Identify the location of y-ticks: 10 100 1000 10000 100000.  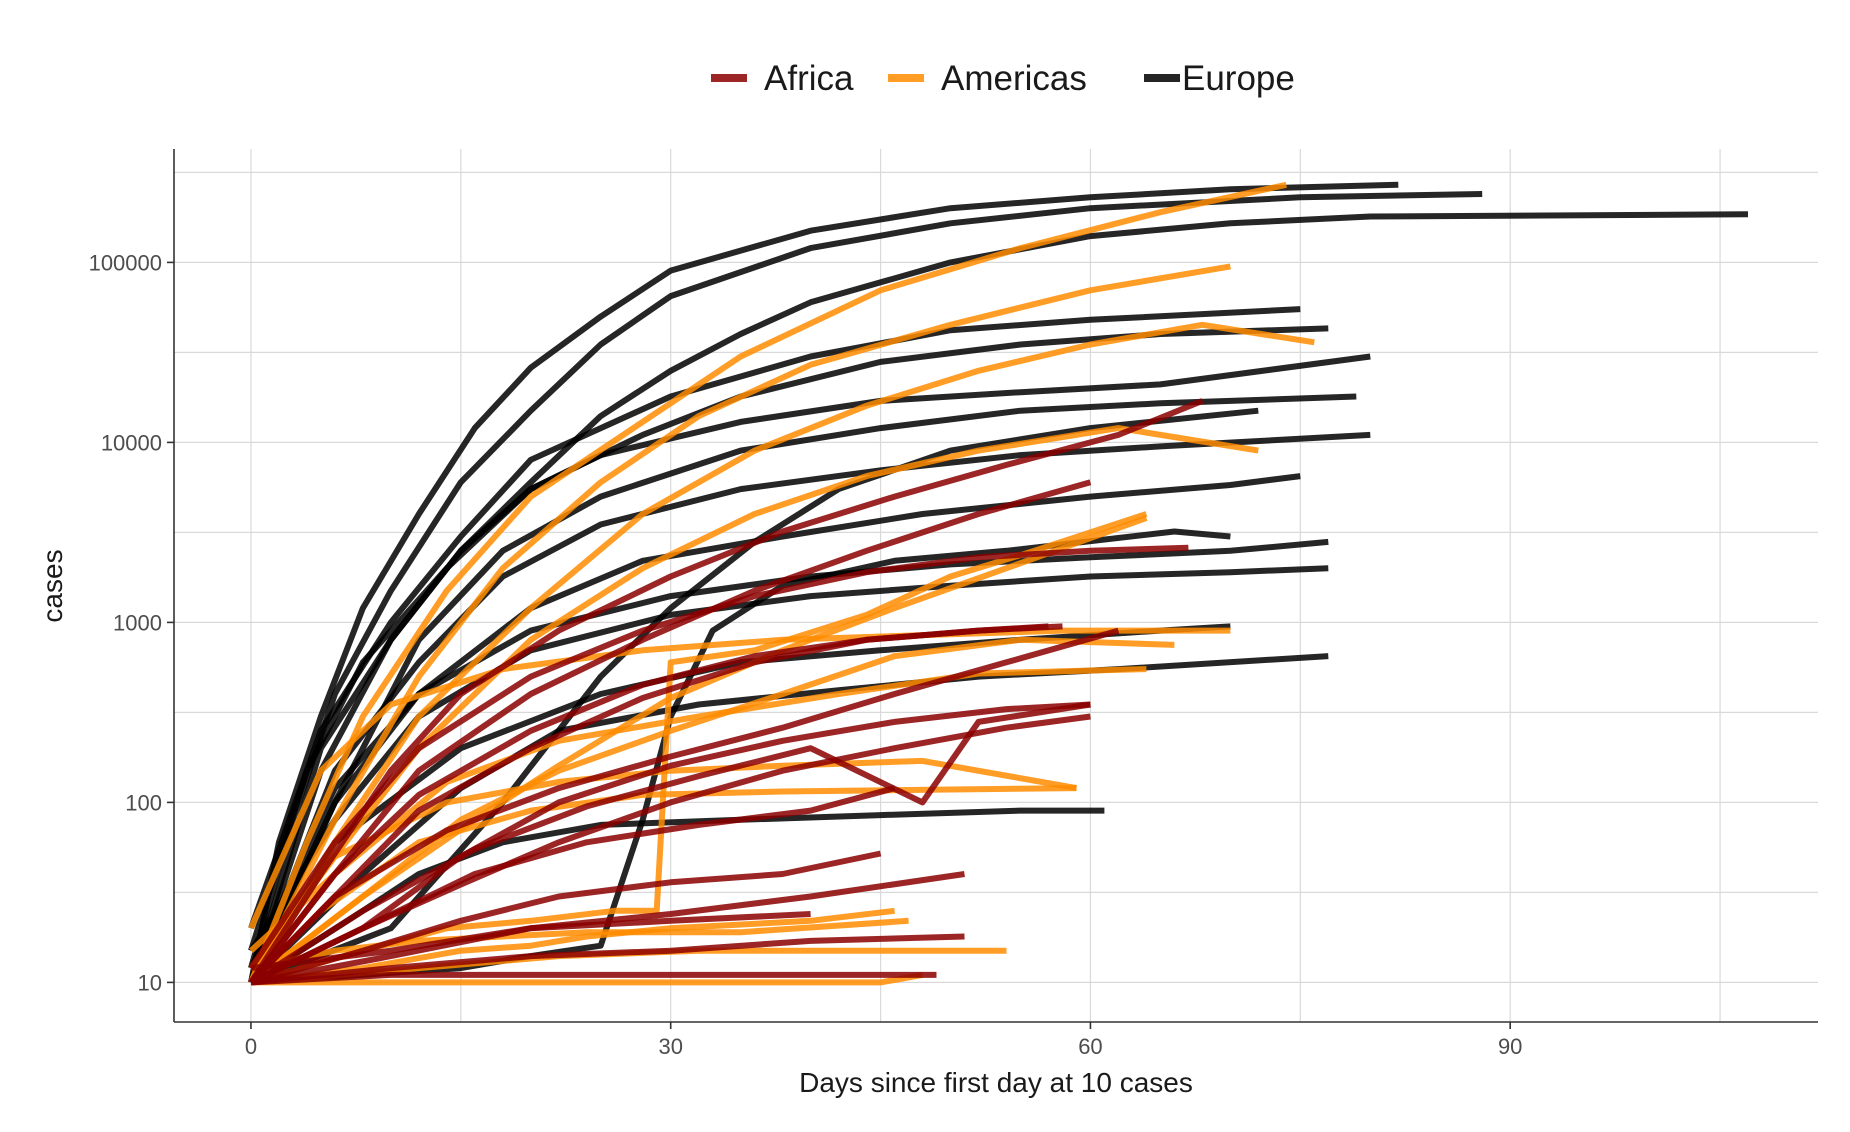
(131, 622).